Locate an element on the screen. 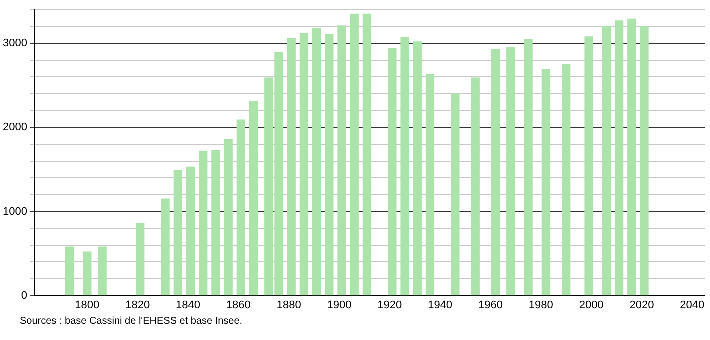 Image resolution: width=710 pixels, height=340 pixels. x-tick-label: 1820 is located at coordinates (138, 305).